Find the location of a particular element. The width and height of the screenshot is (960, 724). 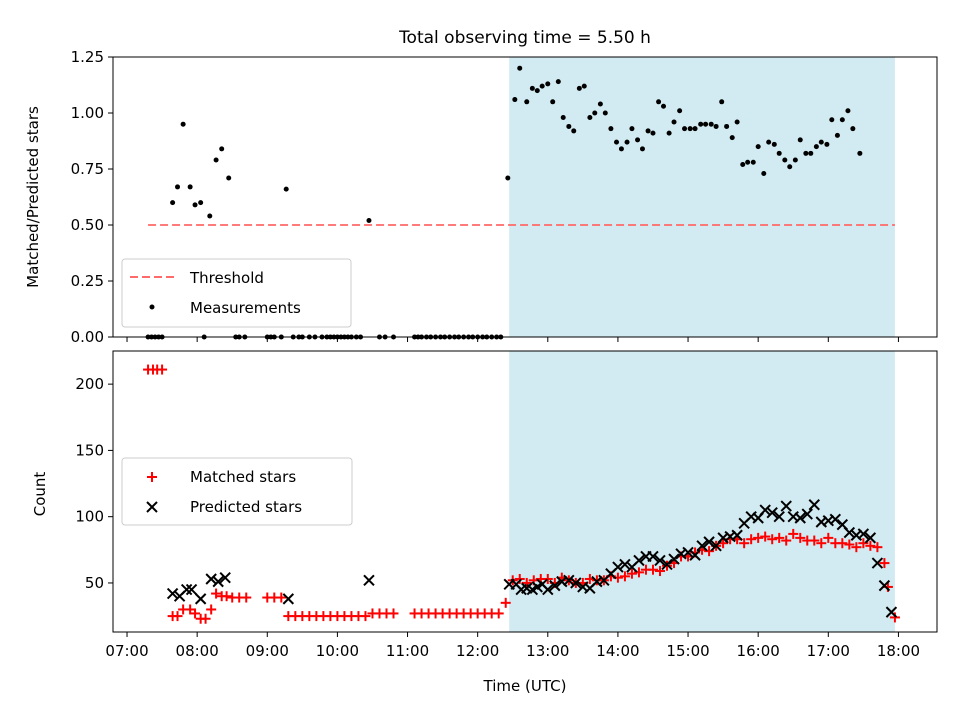

legend-threshold-label: Threshold is located at coordinates (226, 278).